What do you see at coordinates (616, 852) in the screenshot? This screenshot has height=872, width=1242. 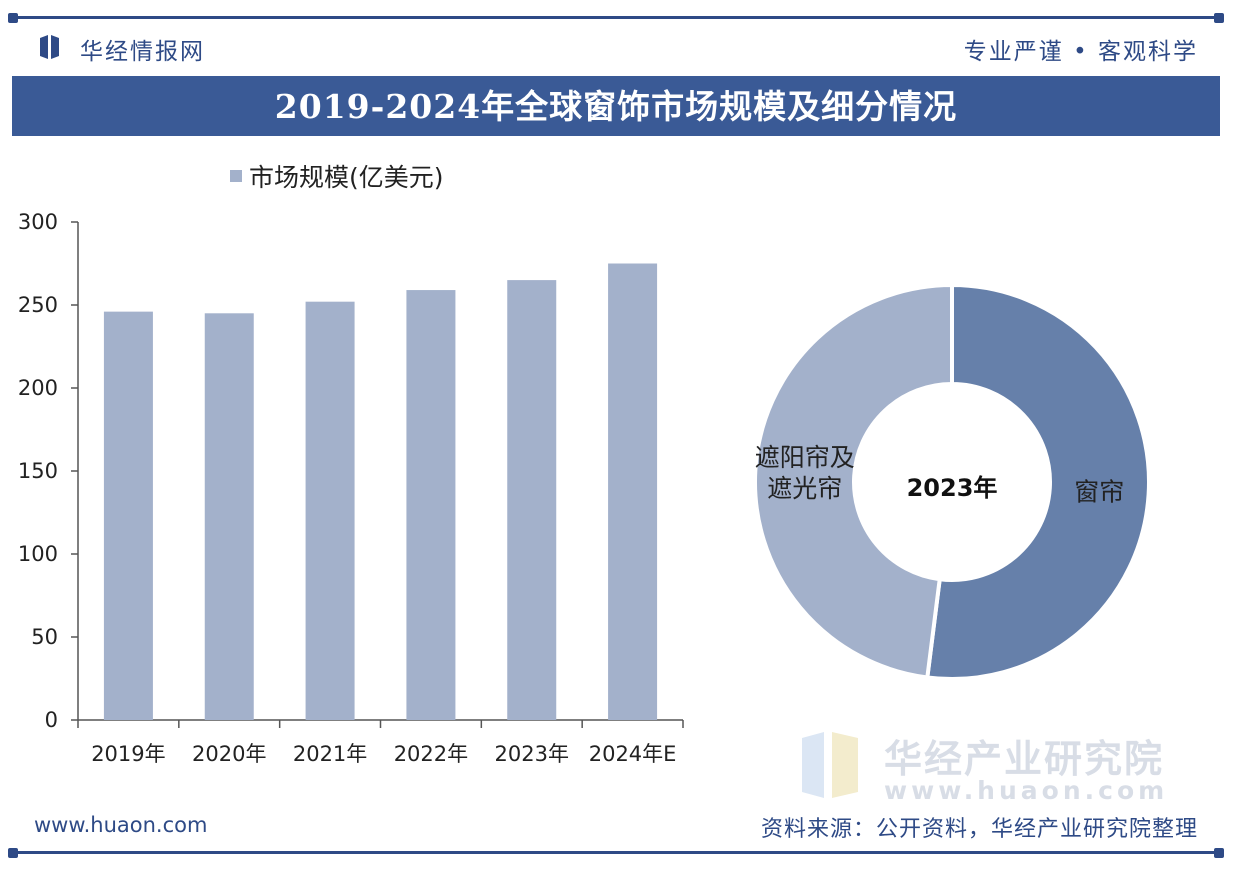 I see `bottom-border` at bounding box center [616, 852].